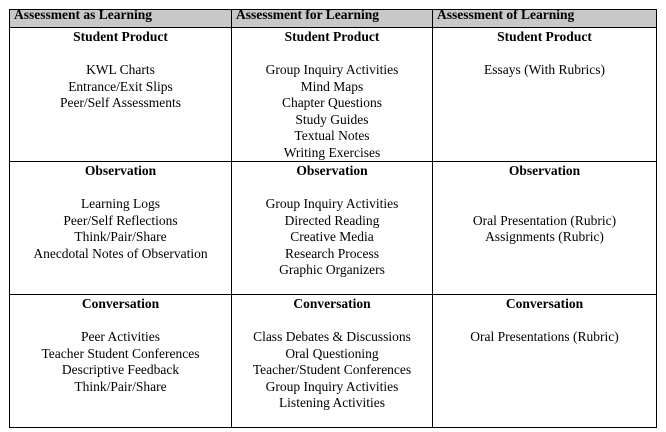 Image resolution: width=666 pixels, height=432 pixels. What do you see at coordinates (544, 236) in the screenshot?
I see `cell-line: Assignments (Rubric)` at bounding box center [544, 236].